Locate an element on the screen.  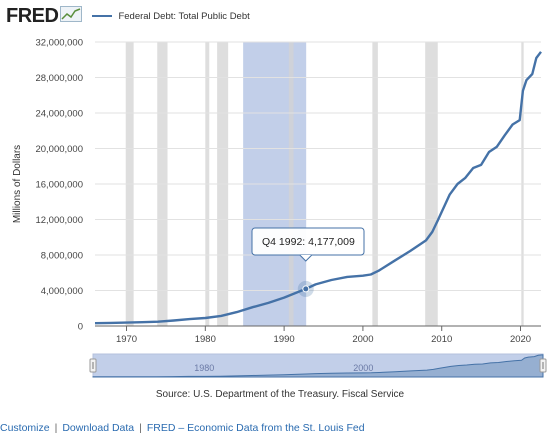
x-tick-label: 2000 is located at coordinates (362, 339).